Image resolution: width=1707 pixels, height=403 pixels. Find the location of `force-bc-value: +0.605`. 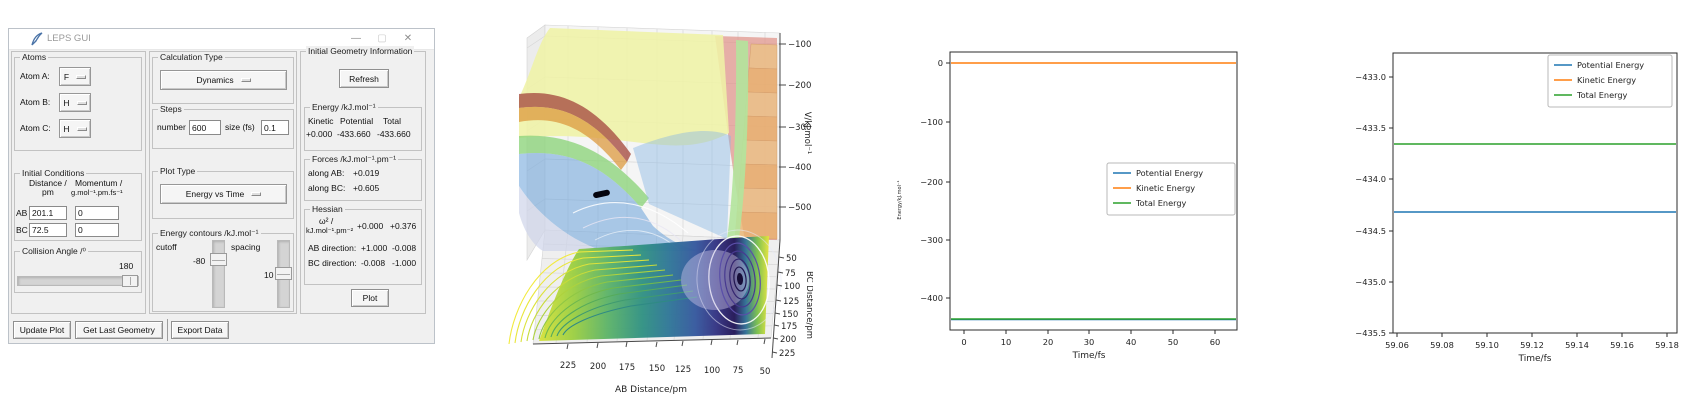

force-bc-value: +0.605 is located at coordinates (366, 188).